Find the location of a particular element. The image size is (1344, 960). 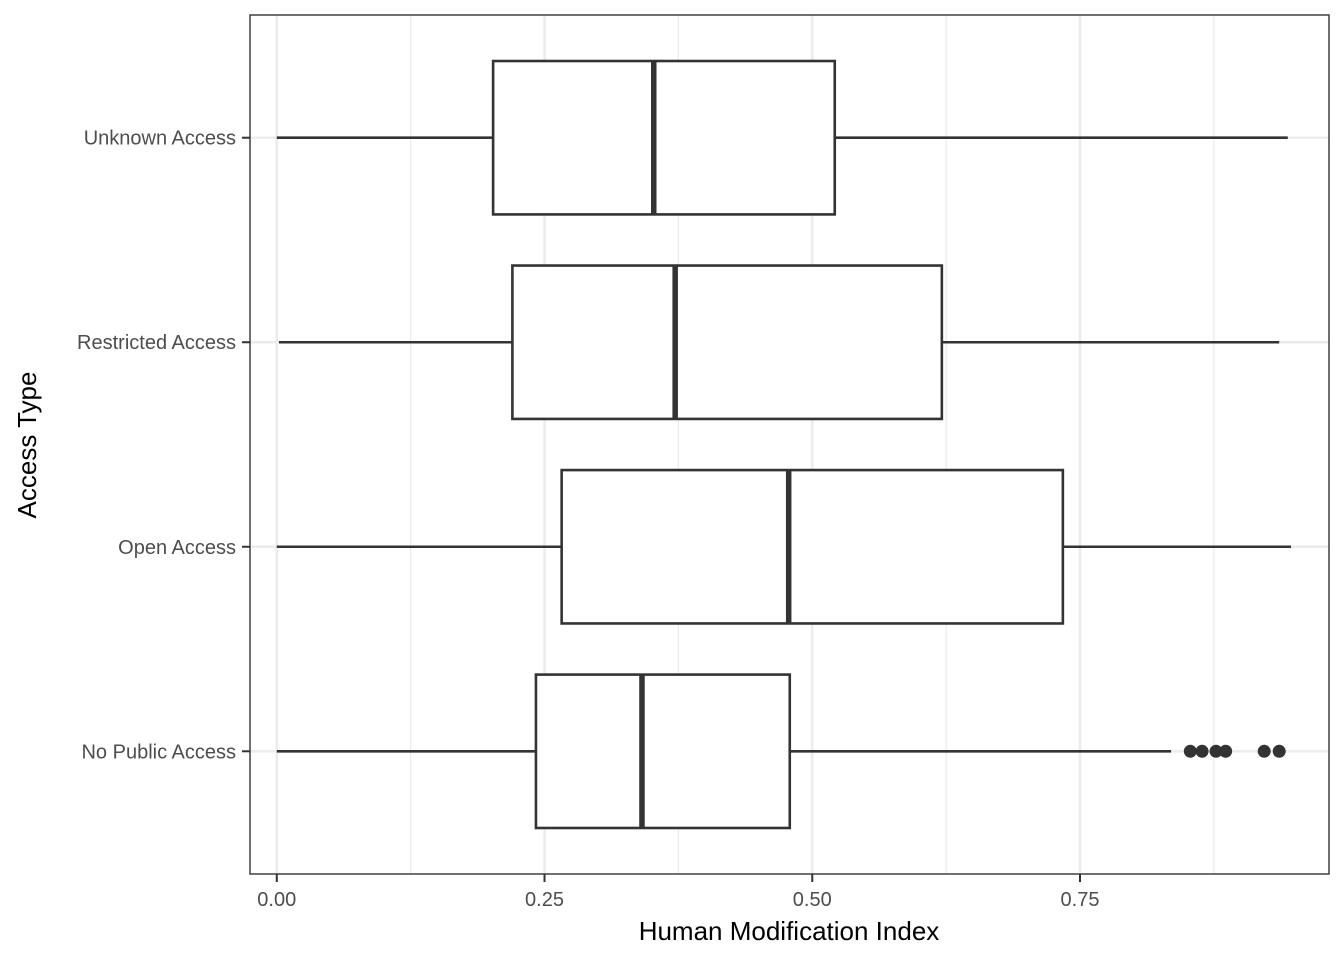

x-tick-label: 0.00 is located at coordinates (276, 900).